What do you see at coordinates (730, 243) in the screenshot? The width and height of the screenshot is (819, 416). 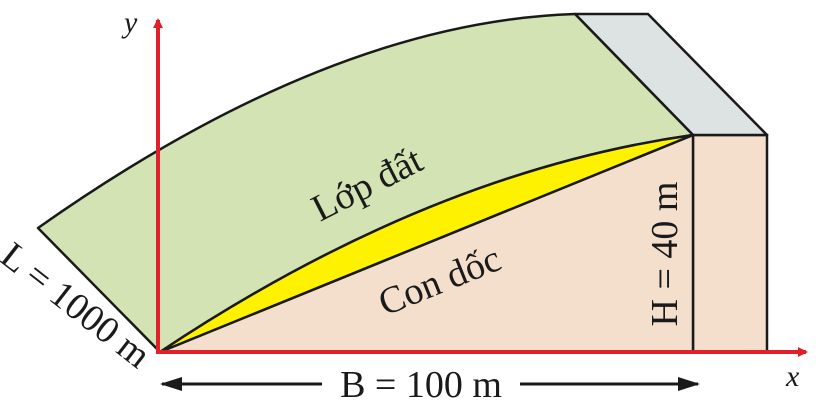 I see `slope-right-block` at bounding box center [730, 243].